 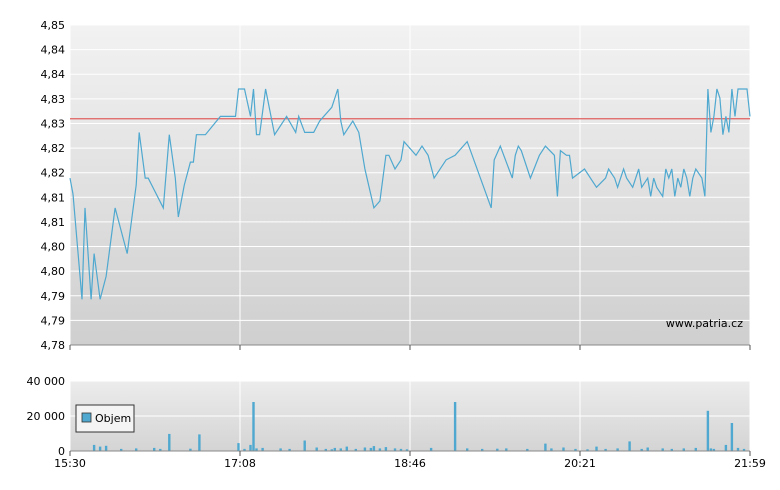 I want to click on legend-label: Objem, so click(x=113, y=418).